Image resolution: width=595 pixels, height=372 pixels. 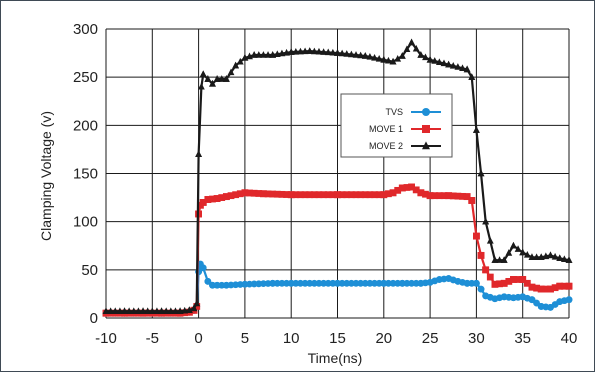 I want to click on x-tick-label: 0, so click(x=198, y=338).